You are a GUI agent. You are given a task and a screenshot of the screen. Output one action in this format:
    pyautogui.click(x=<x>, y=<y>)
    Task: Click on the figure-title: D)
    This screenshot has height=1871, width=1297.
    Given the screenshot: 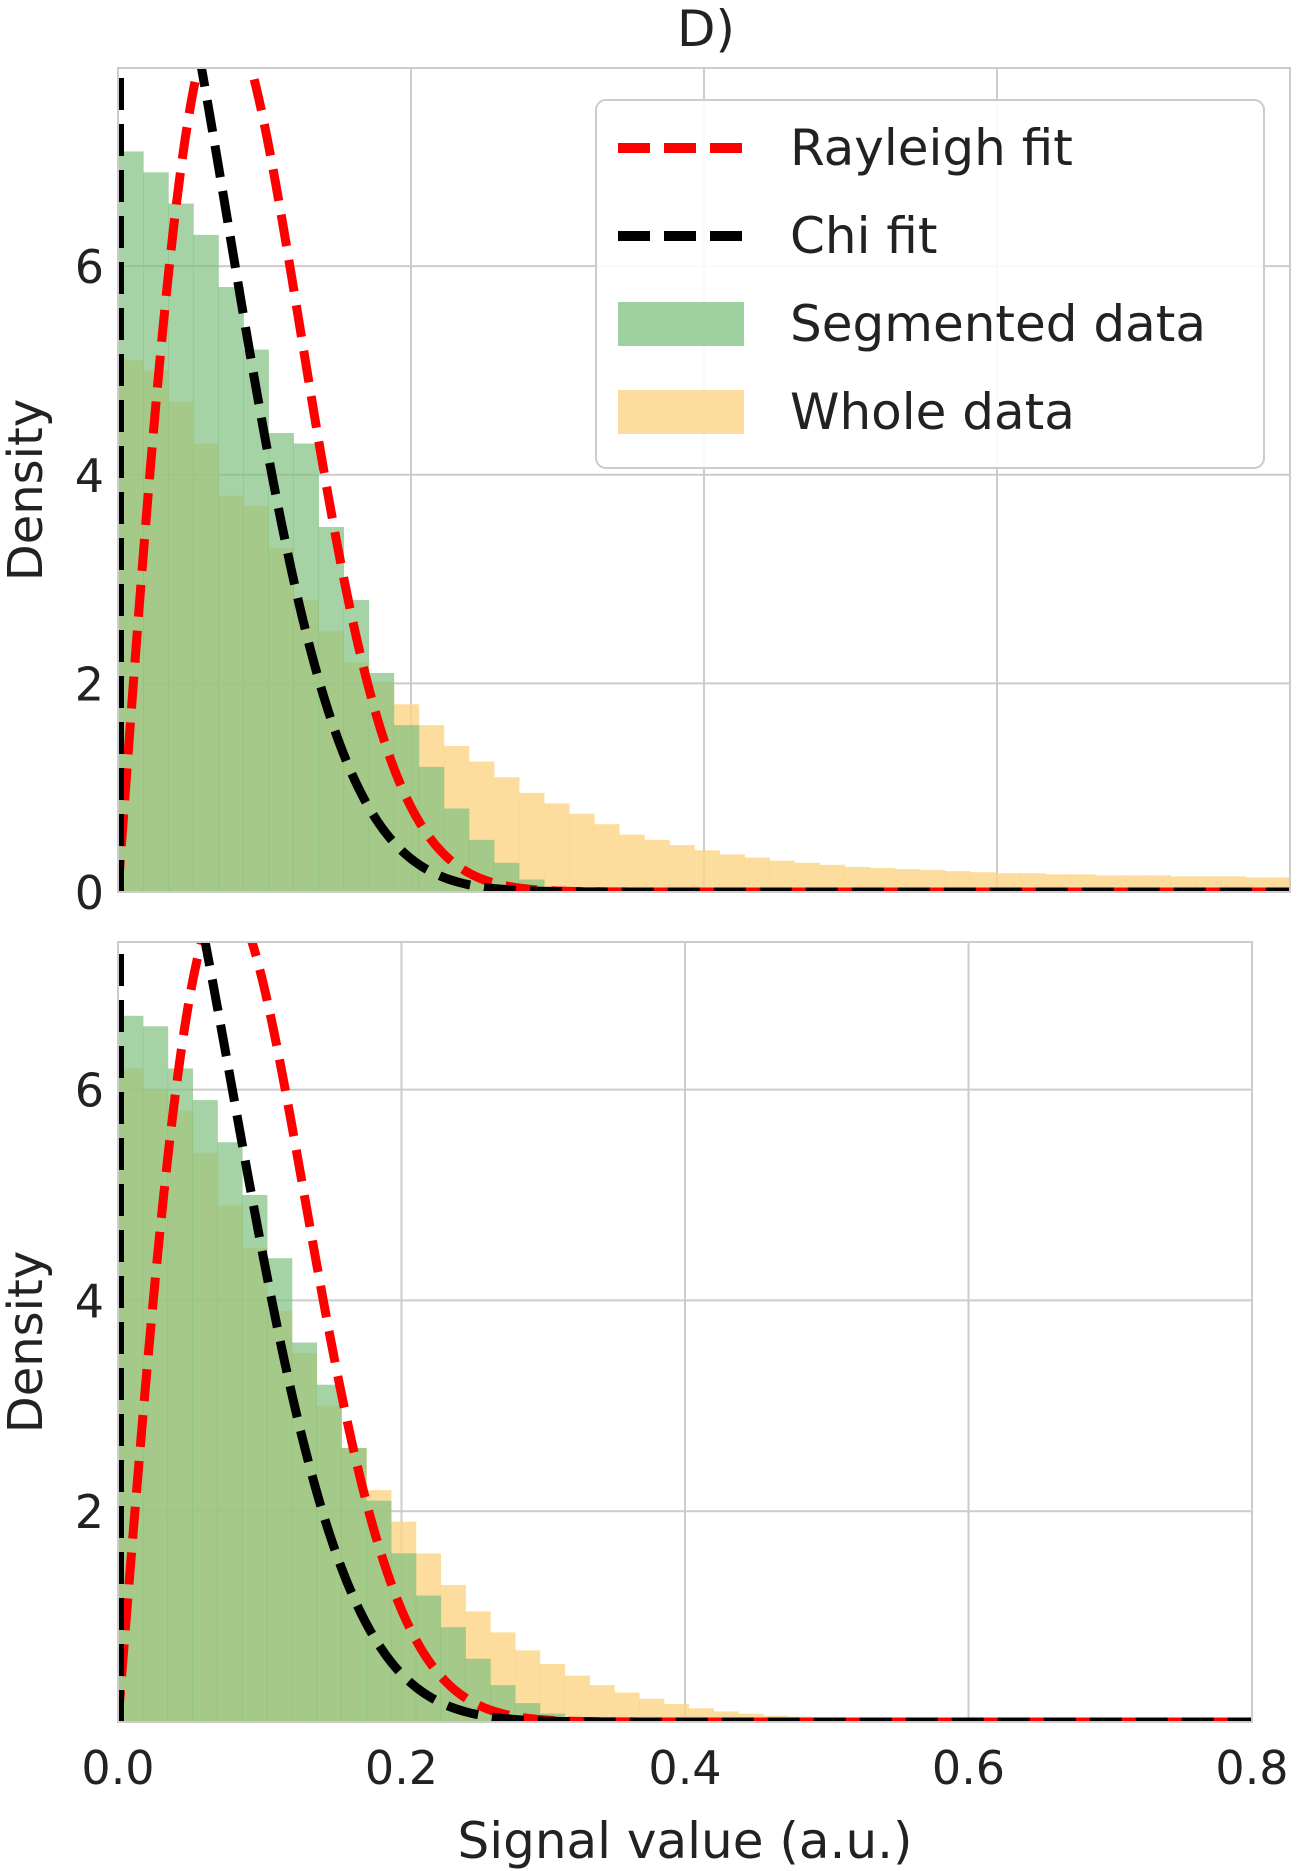 What is the action you would take?
    pyautogui.click(x=706, y=29)
    